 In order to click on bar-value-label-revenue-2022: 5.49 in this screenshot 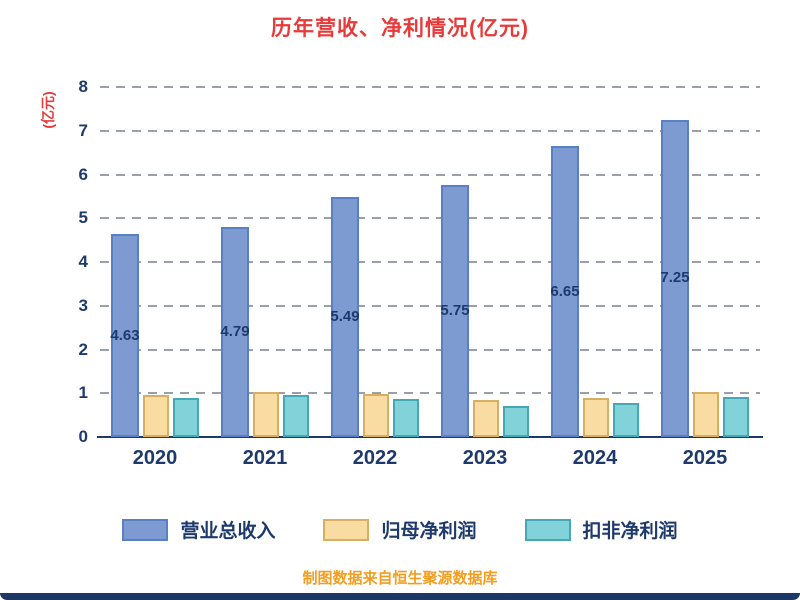, I will do `click(345, 316)`.